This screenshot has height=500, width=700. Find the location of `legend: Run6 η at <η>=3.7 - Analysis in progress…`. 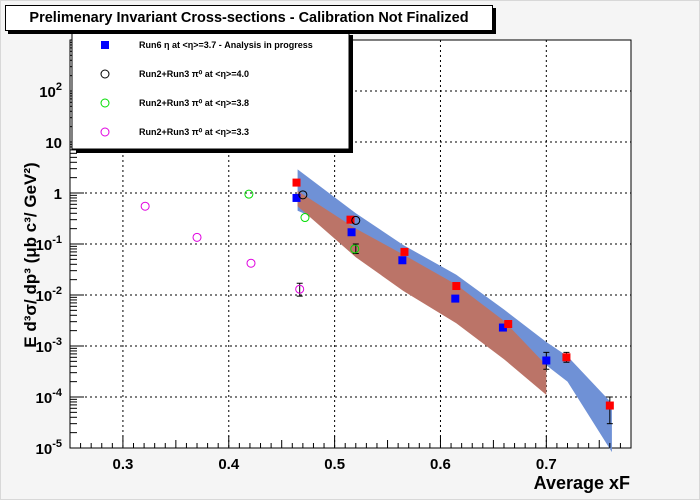

legend: Run6 η at <η>=3.7 - Analysis in progress… is located at coordinates (212, 91).